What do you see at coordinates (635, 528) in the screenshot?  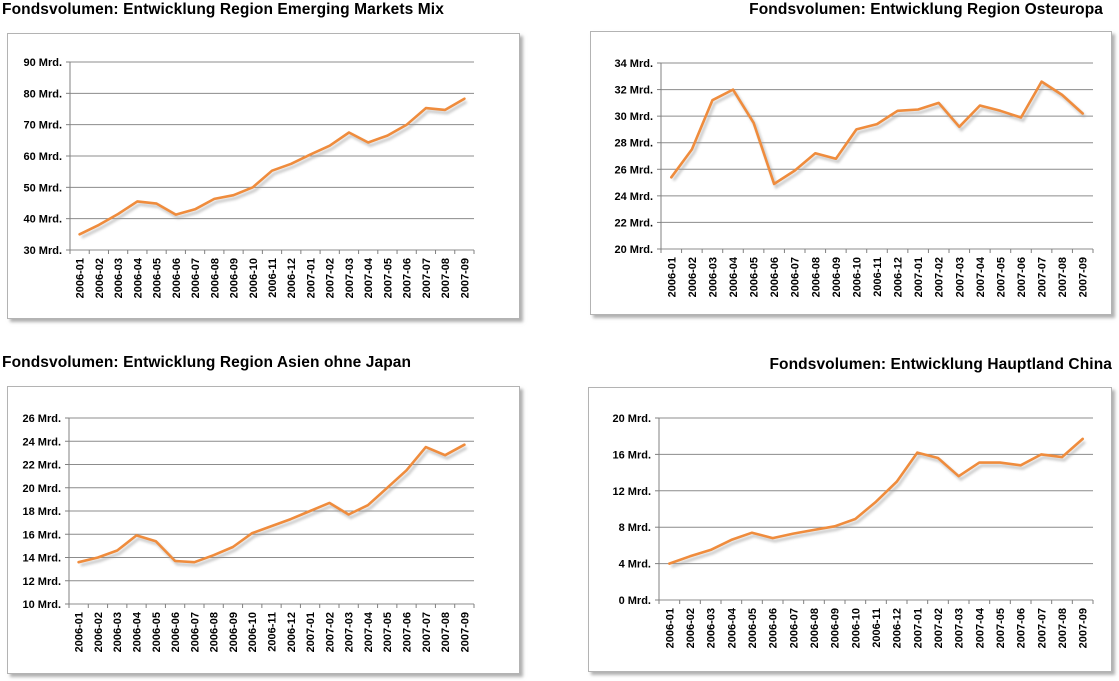 I see `svg-text: 8 Mrd.` at bounding box center [635, 528].